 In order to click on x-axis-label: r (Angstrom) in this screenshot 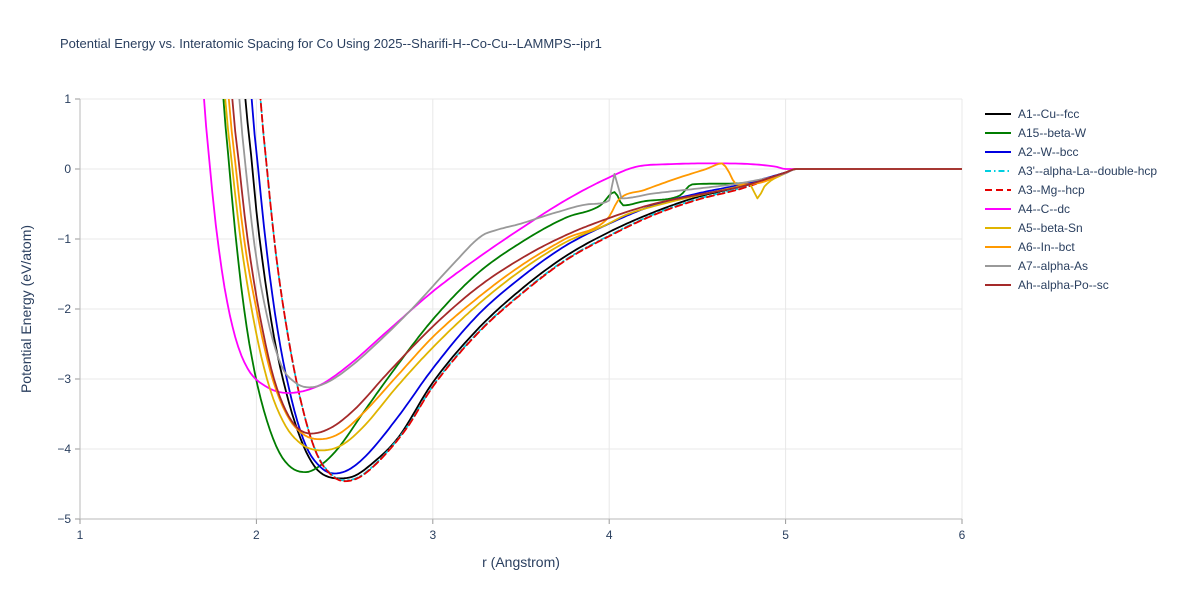, I will do `click(521, 562)`.